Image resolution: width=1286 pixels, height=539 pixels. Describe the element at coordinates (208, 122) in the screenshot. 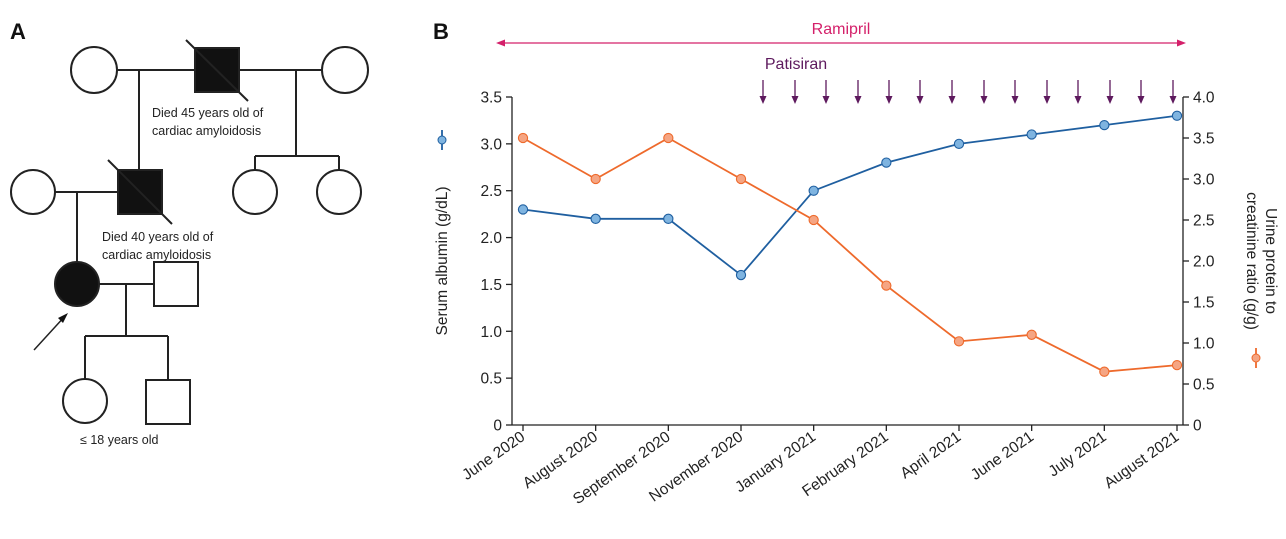

I see `gen1-annotation: Died 45 years old of cardiac amyloidosis` at that location.